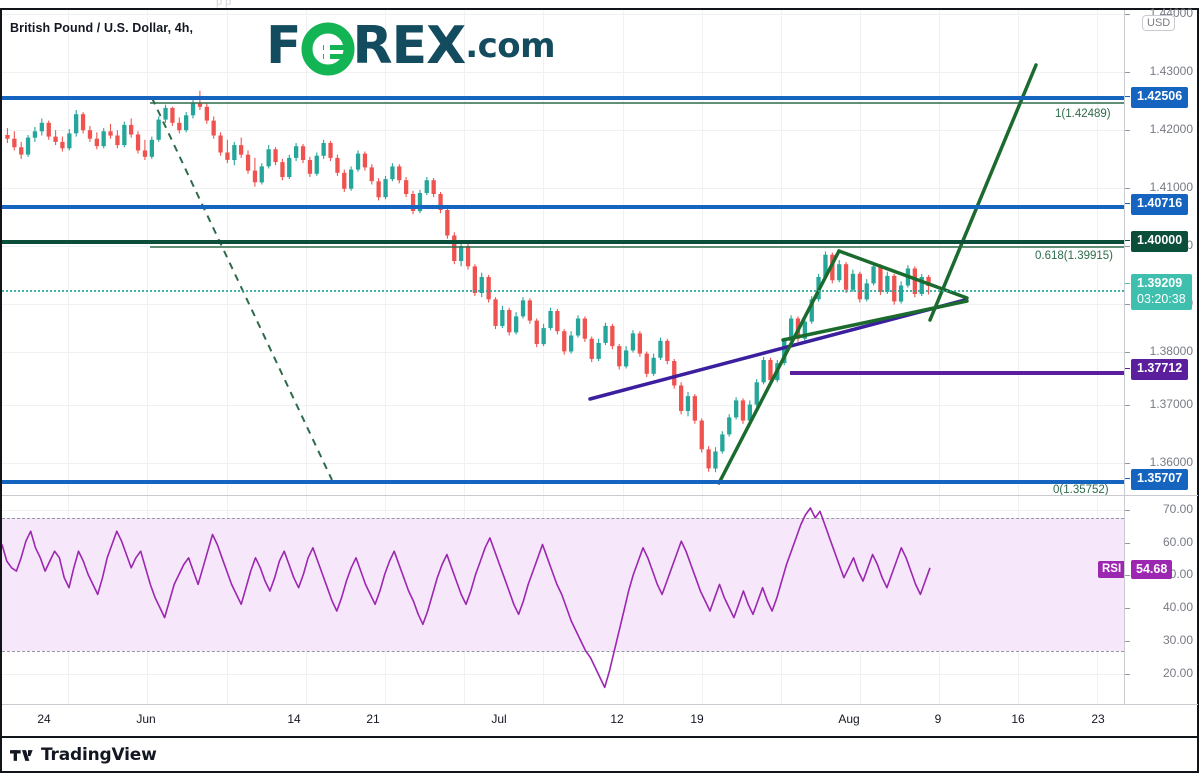  Describe the element at coordinates (938, 719) in the screenshot. I see `time-axis-label: 9` at that location.